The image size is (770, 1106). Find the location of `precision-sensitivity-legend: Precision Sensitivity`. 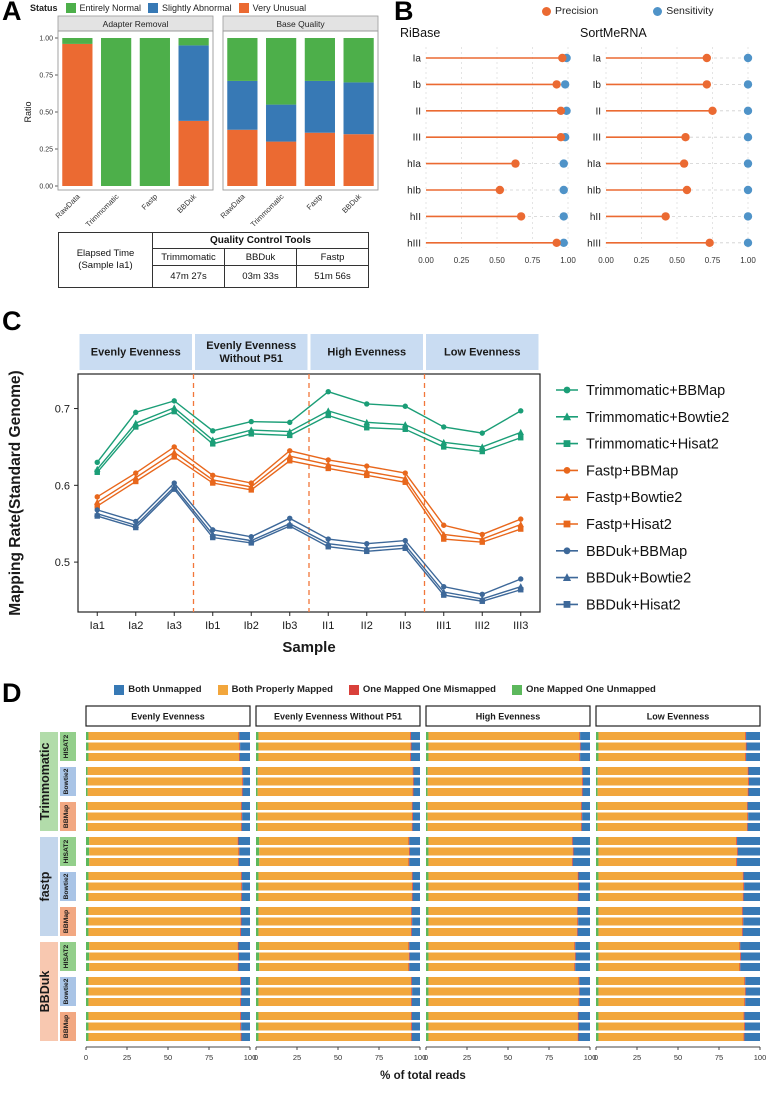

precision-sensitivity-legend: Precision Sensitivity is located at coordinates (627, 11).